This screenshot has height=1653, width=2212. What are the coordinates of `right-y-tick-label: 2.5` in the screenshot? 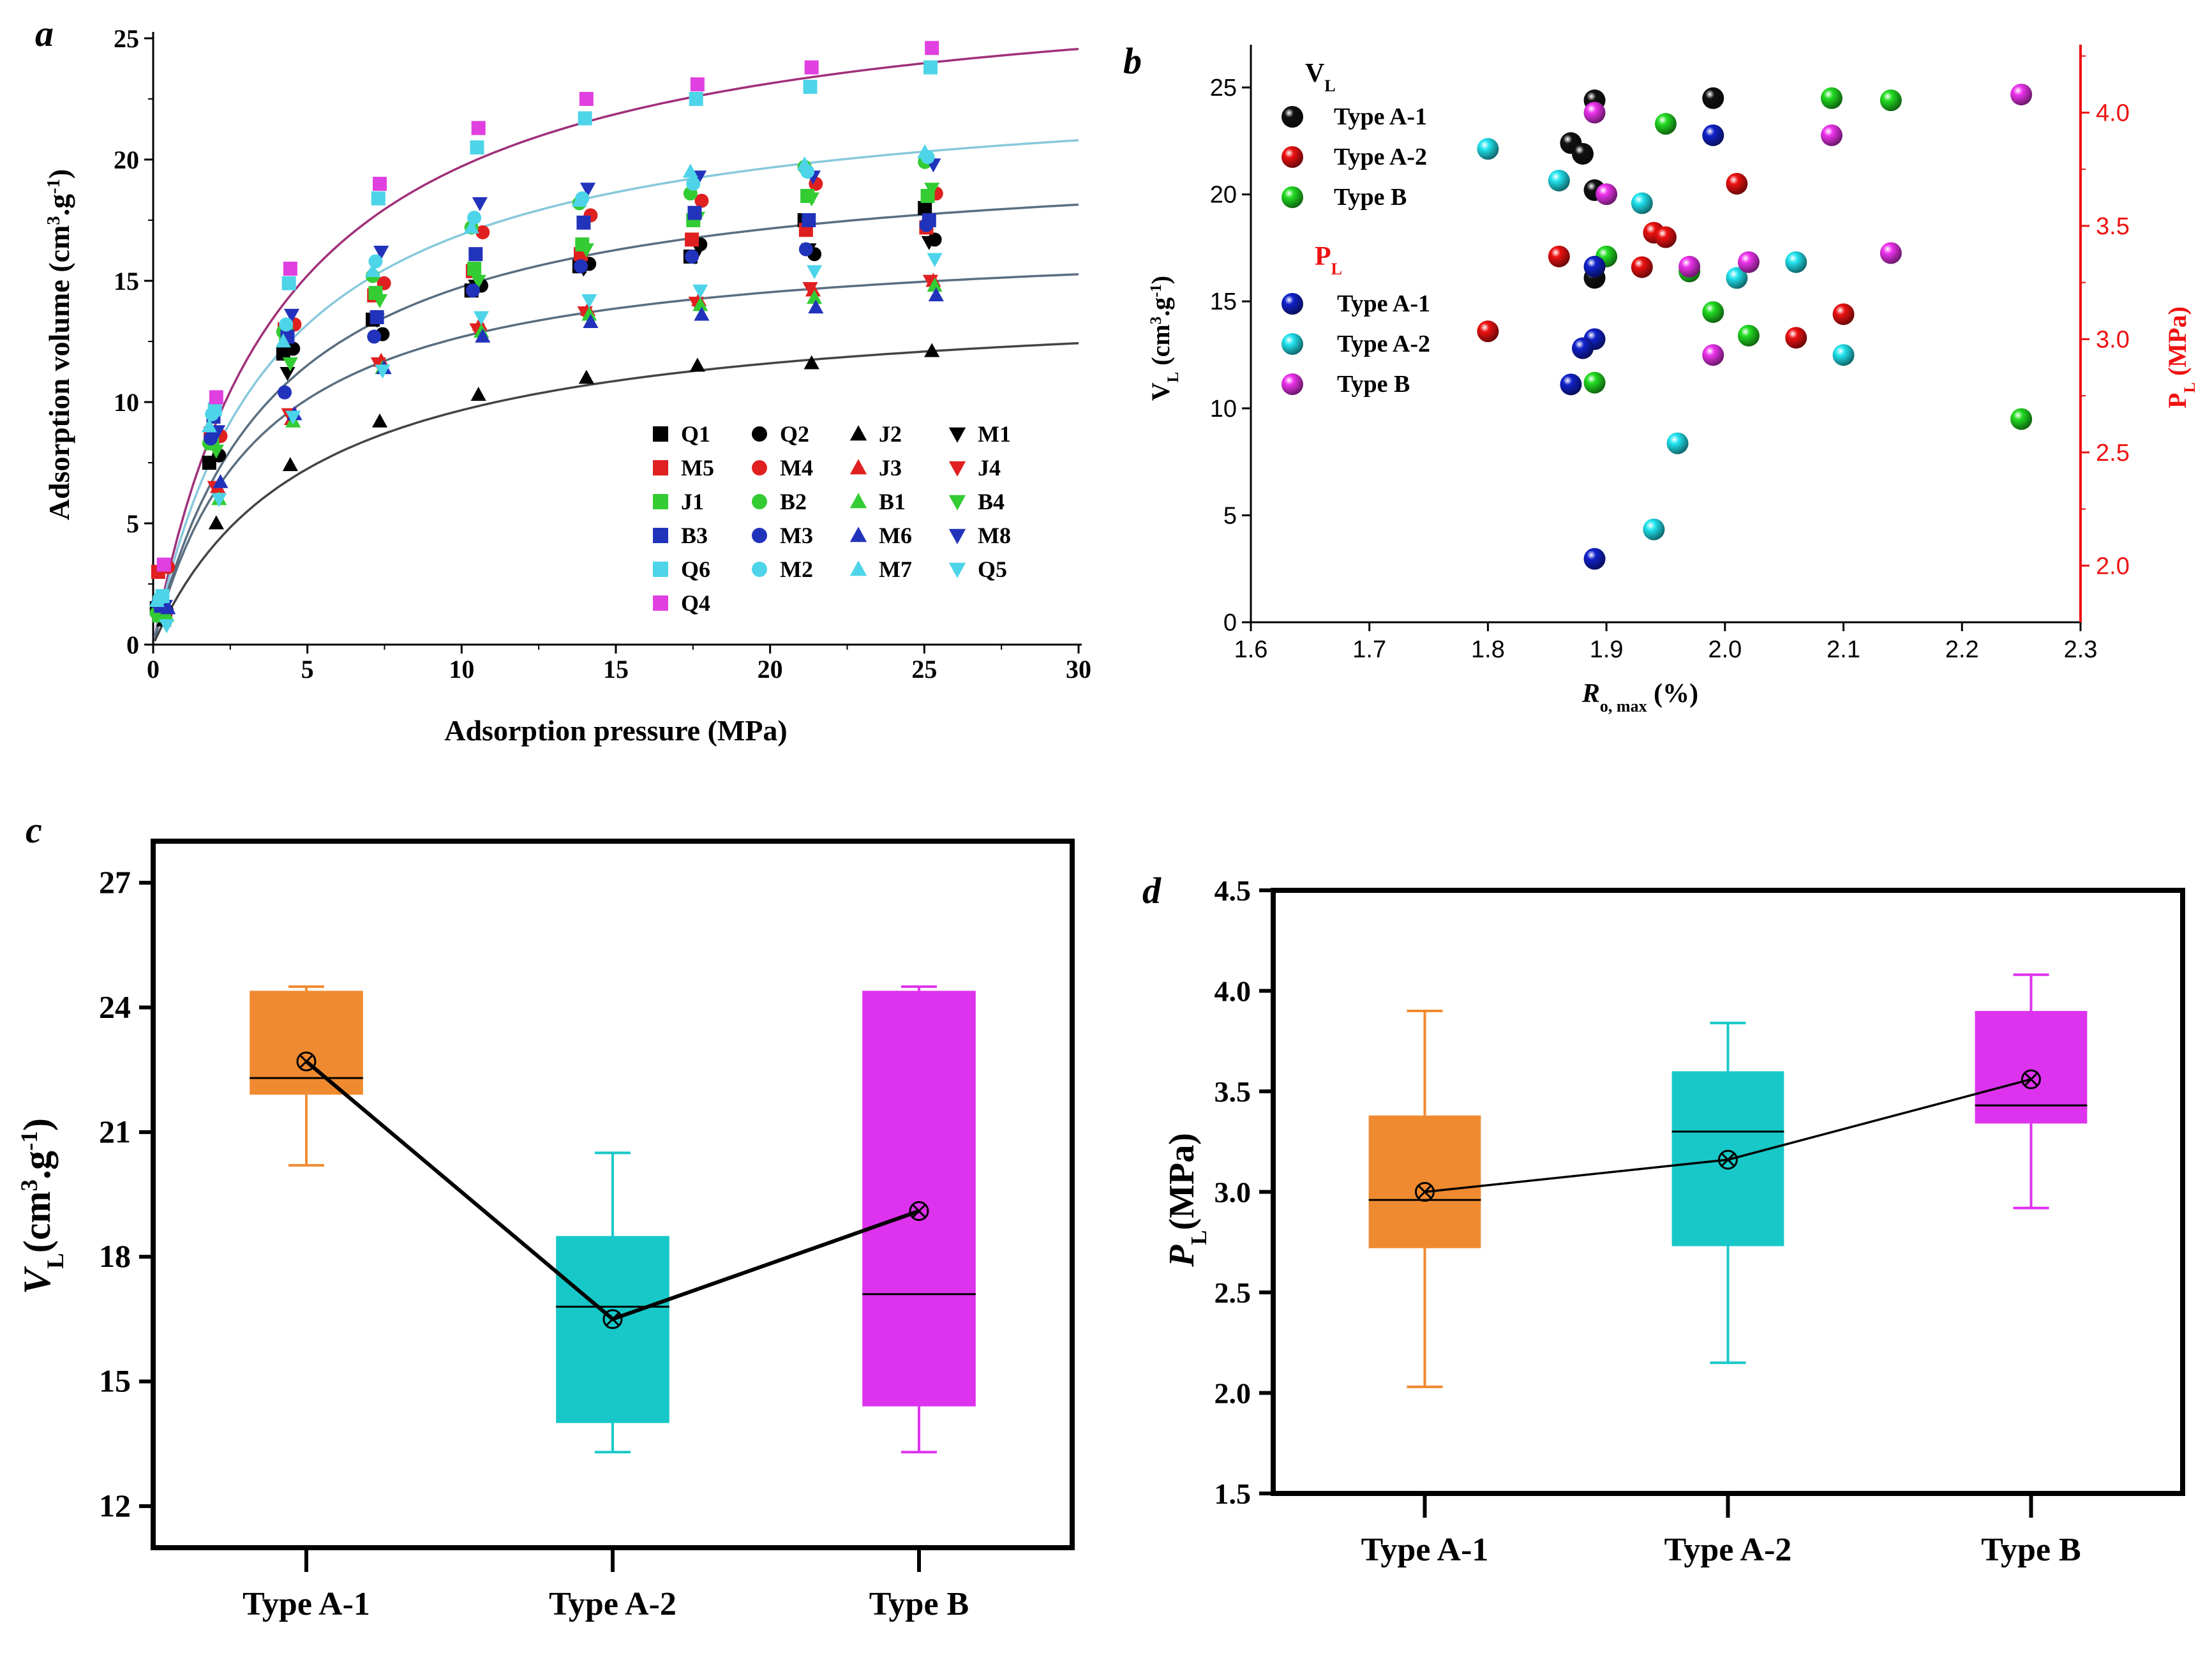 It's located at (2113, 453).